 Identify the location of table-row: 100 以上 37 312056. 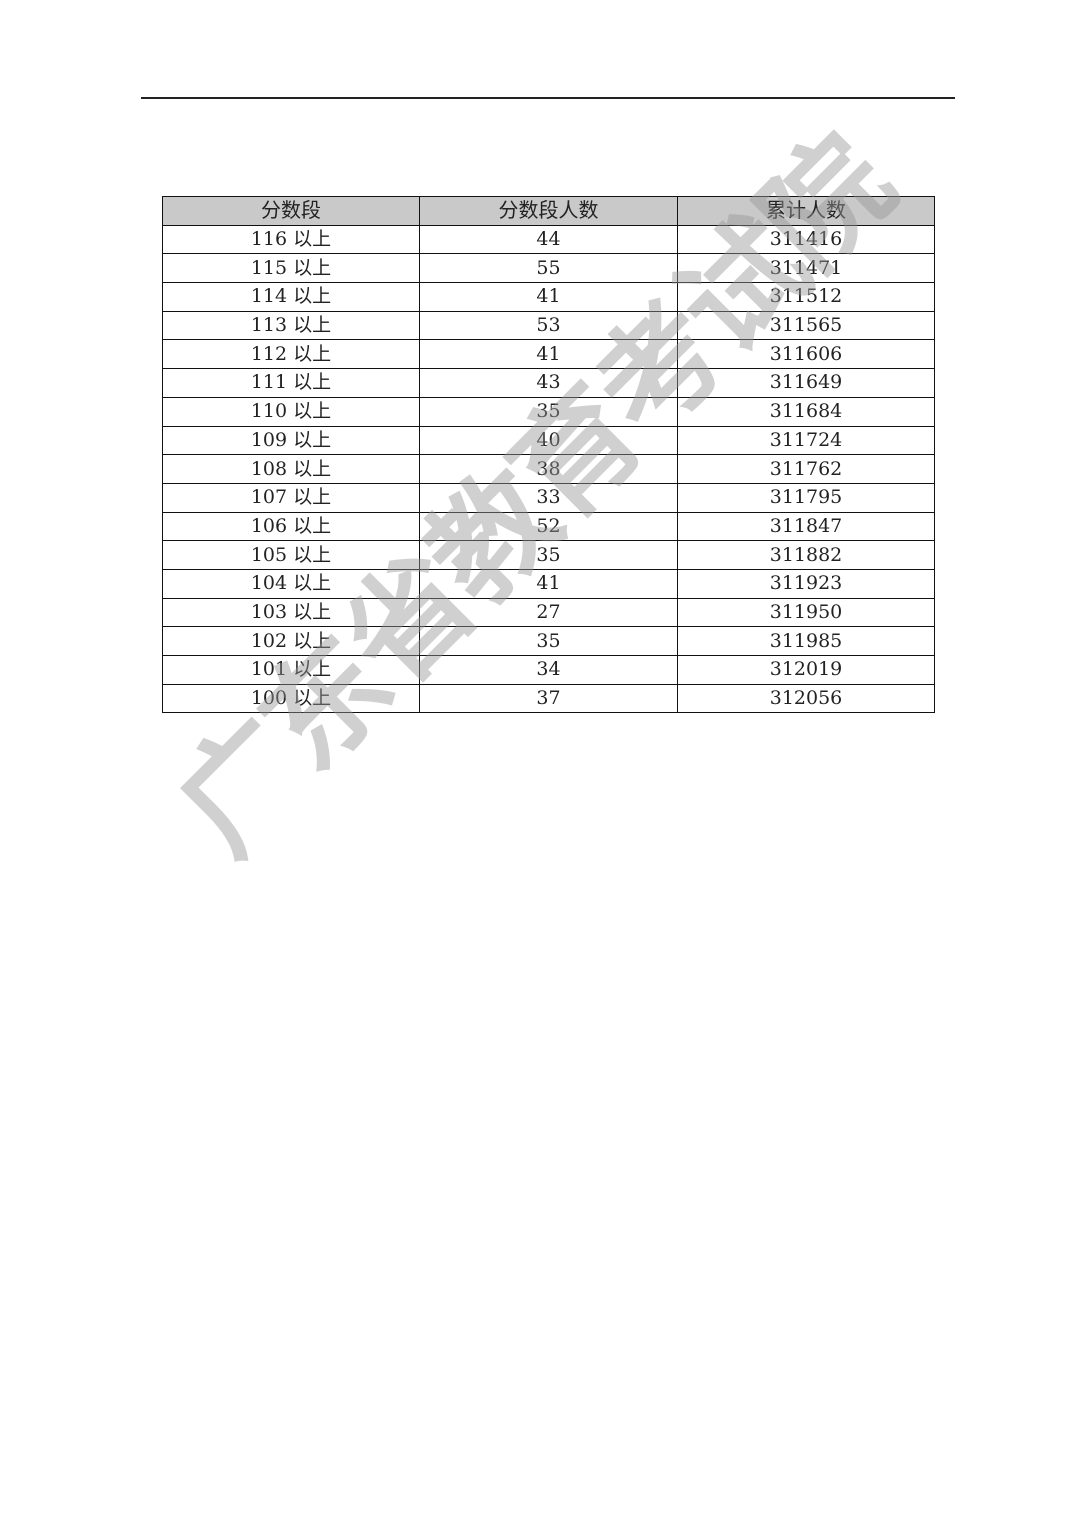
(548, 698).